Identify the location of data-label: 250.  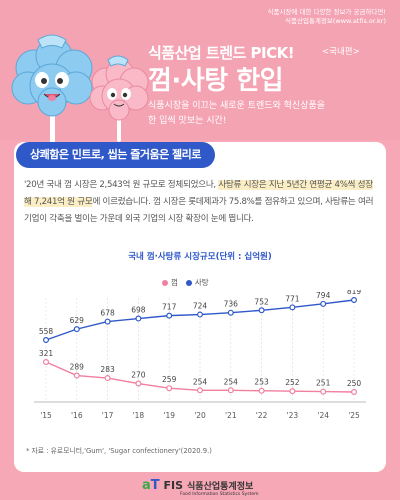
(354, 383).